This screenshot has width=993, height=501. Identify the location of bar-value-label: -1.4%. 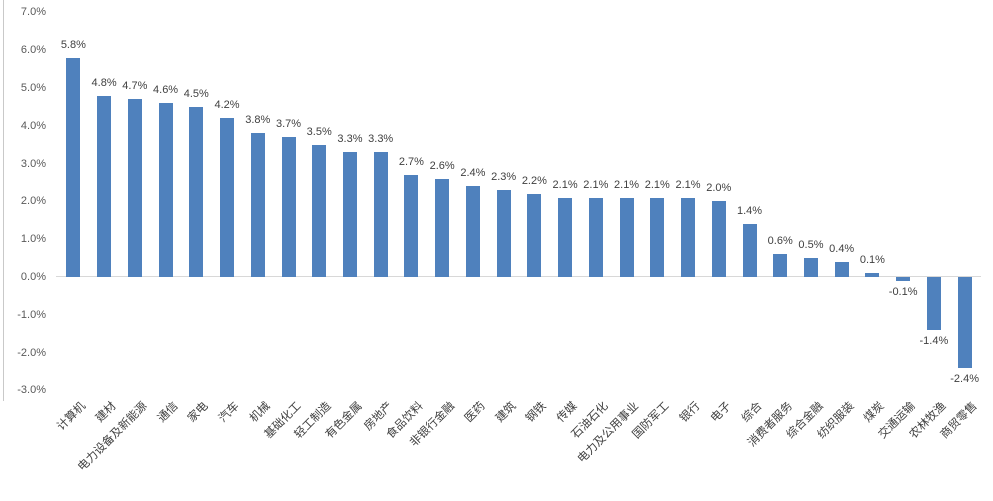
(934, 340).